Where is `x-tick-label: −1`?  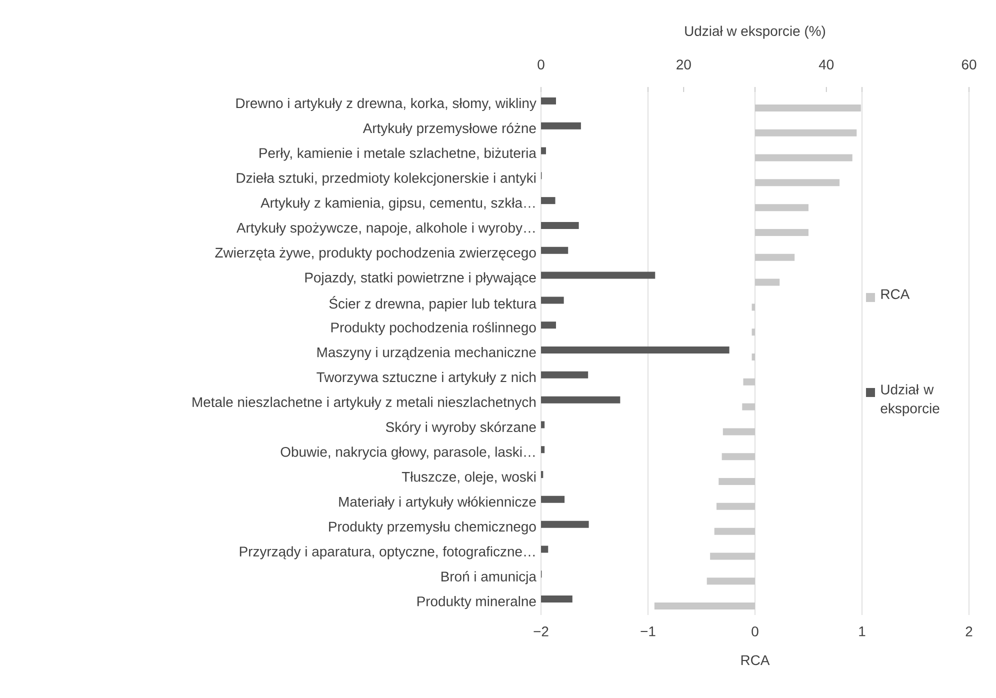 x-tick-label: −1 is located at coordinates (648, 631).